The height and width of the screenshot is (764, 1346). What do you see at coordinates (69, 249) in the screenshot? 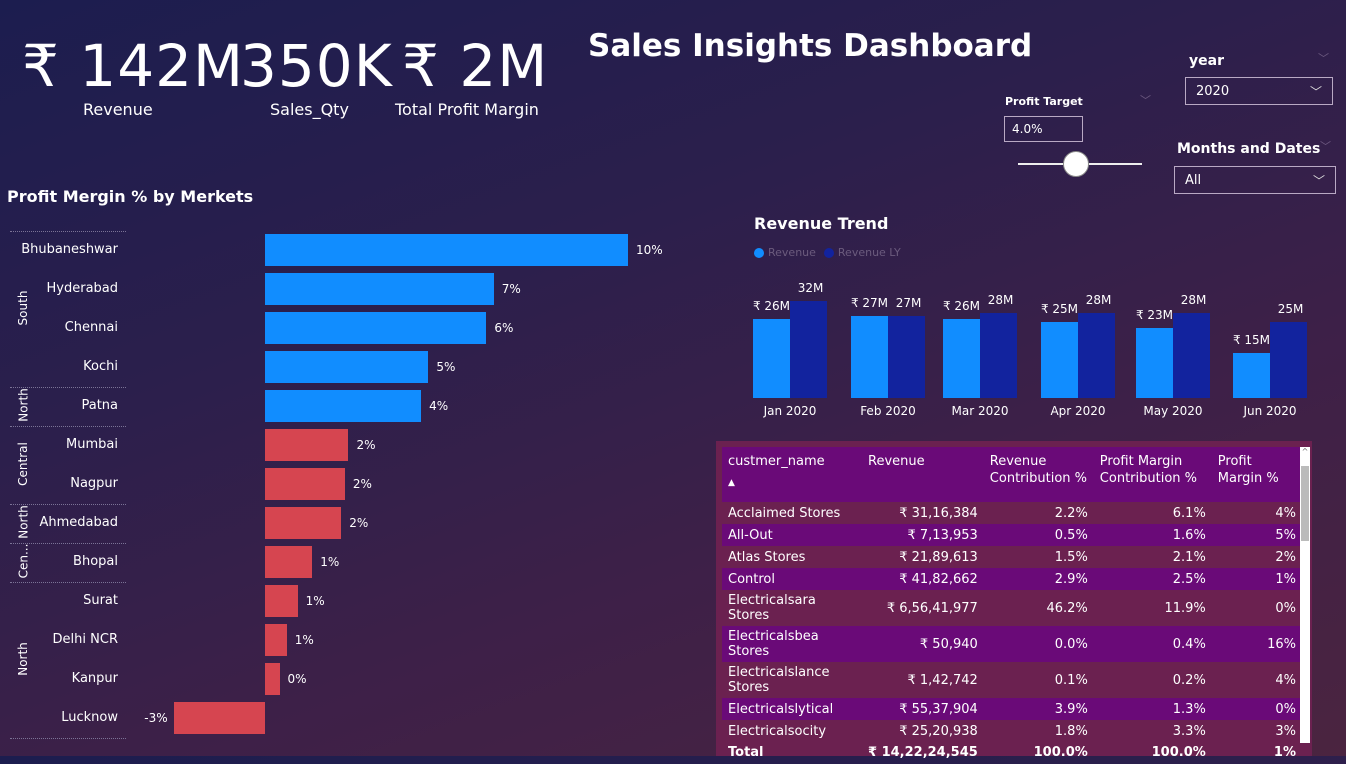
I see `market-label: Bhubaneshwar` at bounding box center [69, 249].